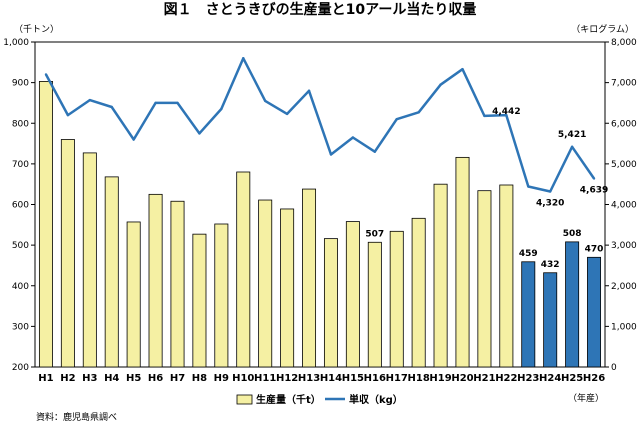 Image resolution: width=640 pixels, height=430 pixels. What do you see at coordinates (624, 124) in the screenshot?
I see `right-tick-label: 6,000` at bounding box center [624, 124].